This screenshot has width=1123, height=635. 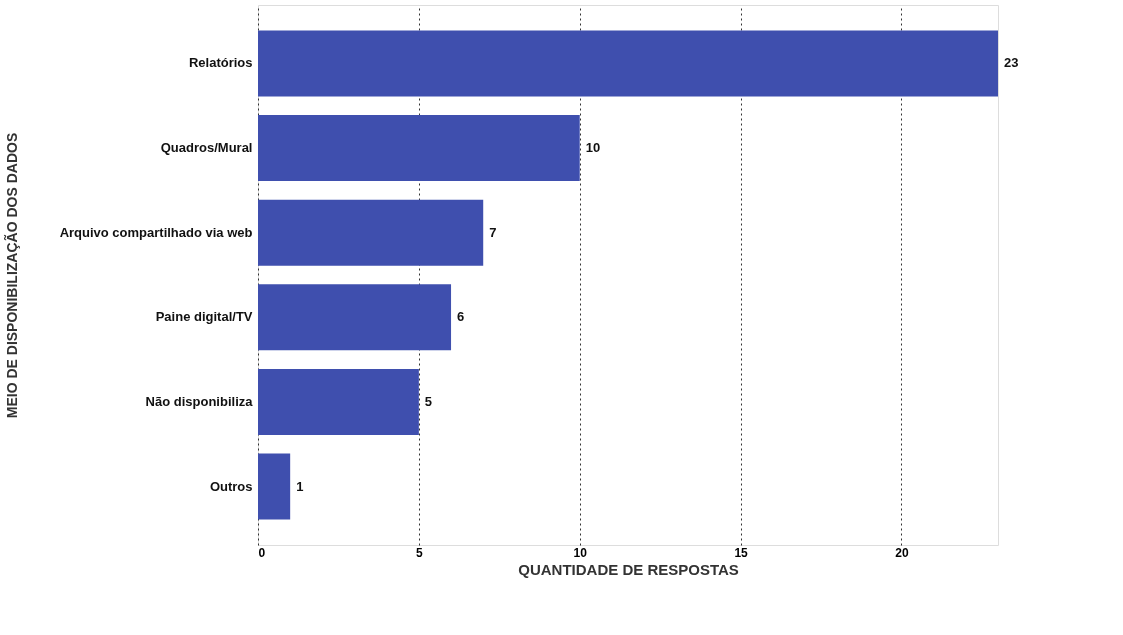 I want to click on y-tick-label: Arquivo compartilhado via web, so click(x=156, y=232).